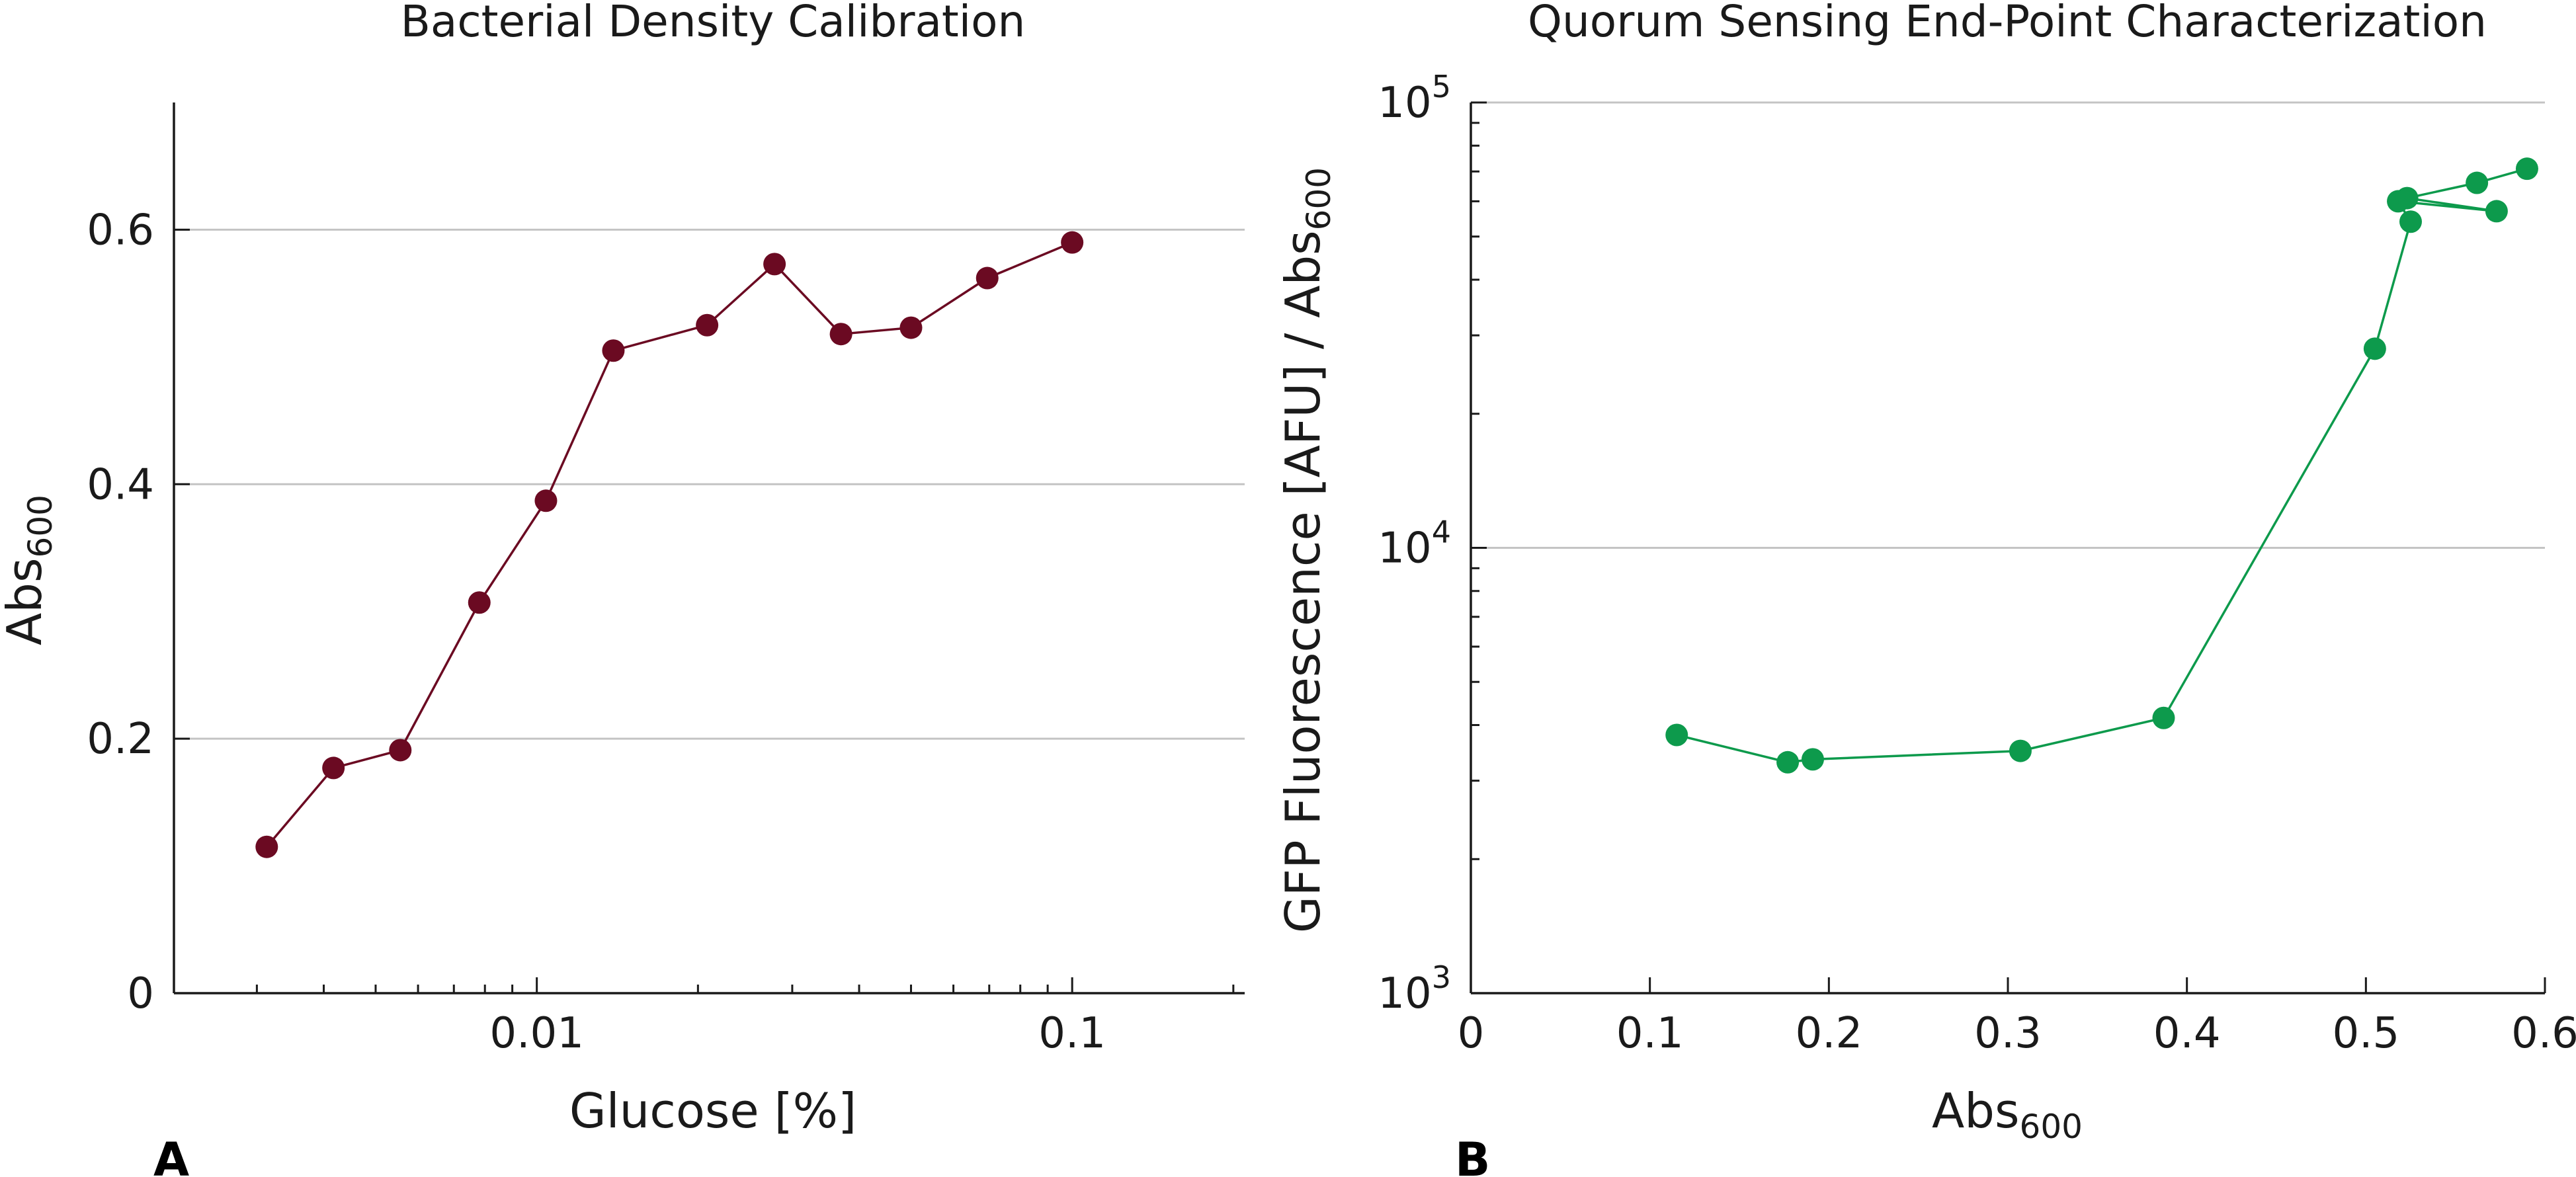 The image size is (2576, 1177). I want to click on chart-a-ylabel-sub: 600, so click(40, 526).